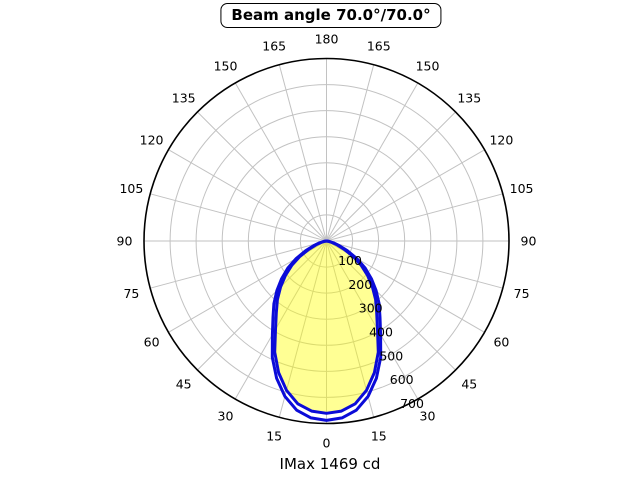 This screenshot has width=640, height=480. What do you see at coordinates (501, 140) in the screenshot?
I see `angle-label-right: 120` at bounding box center [501, 140].